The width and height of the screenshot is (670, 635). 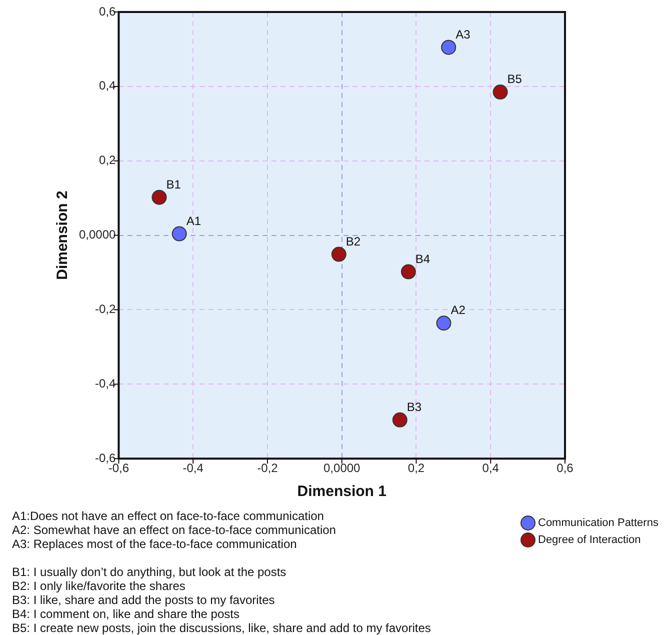 What do you see at coordinates (589, 540) in the screenshot?
I see `legend-label: Degree of Interaction` at bounding box center [589, 540].